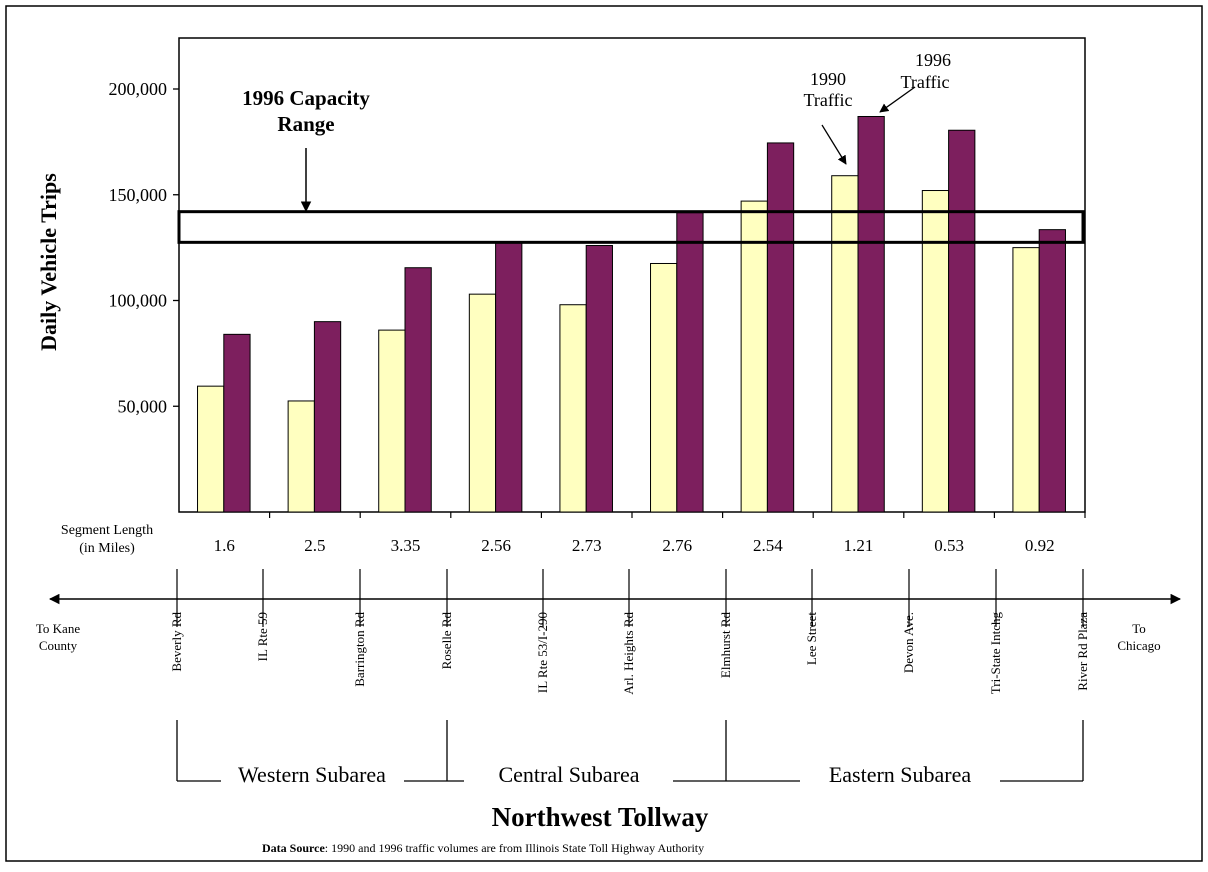  Describe the element at coordinates (897, 99) in the screenshot. I see `arrow-1996` at that location.